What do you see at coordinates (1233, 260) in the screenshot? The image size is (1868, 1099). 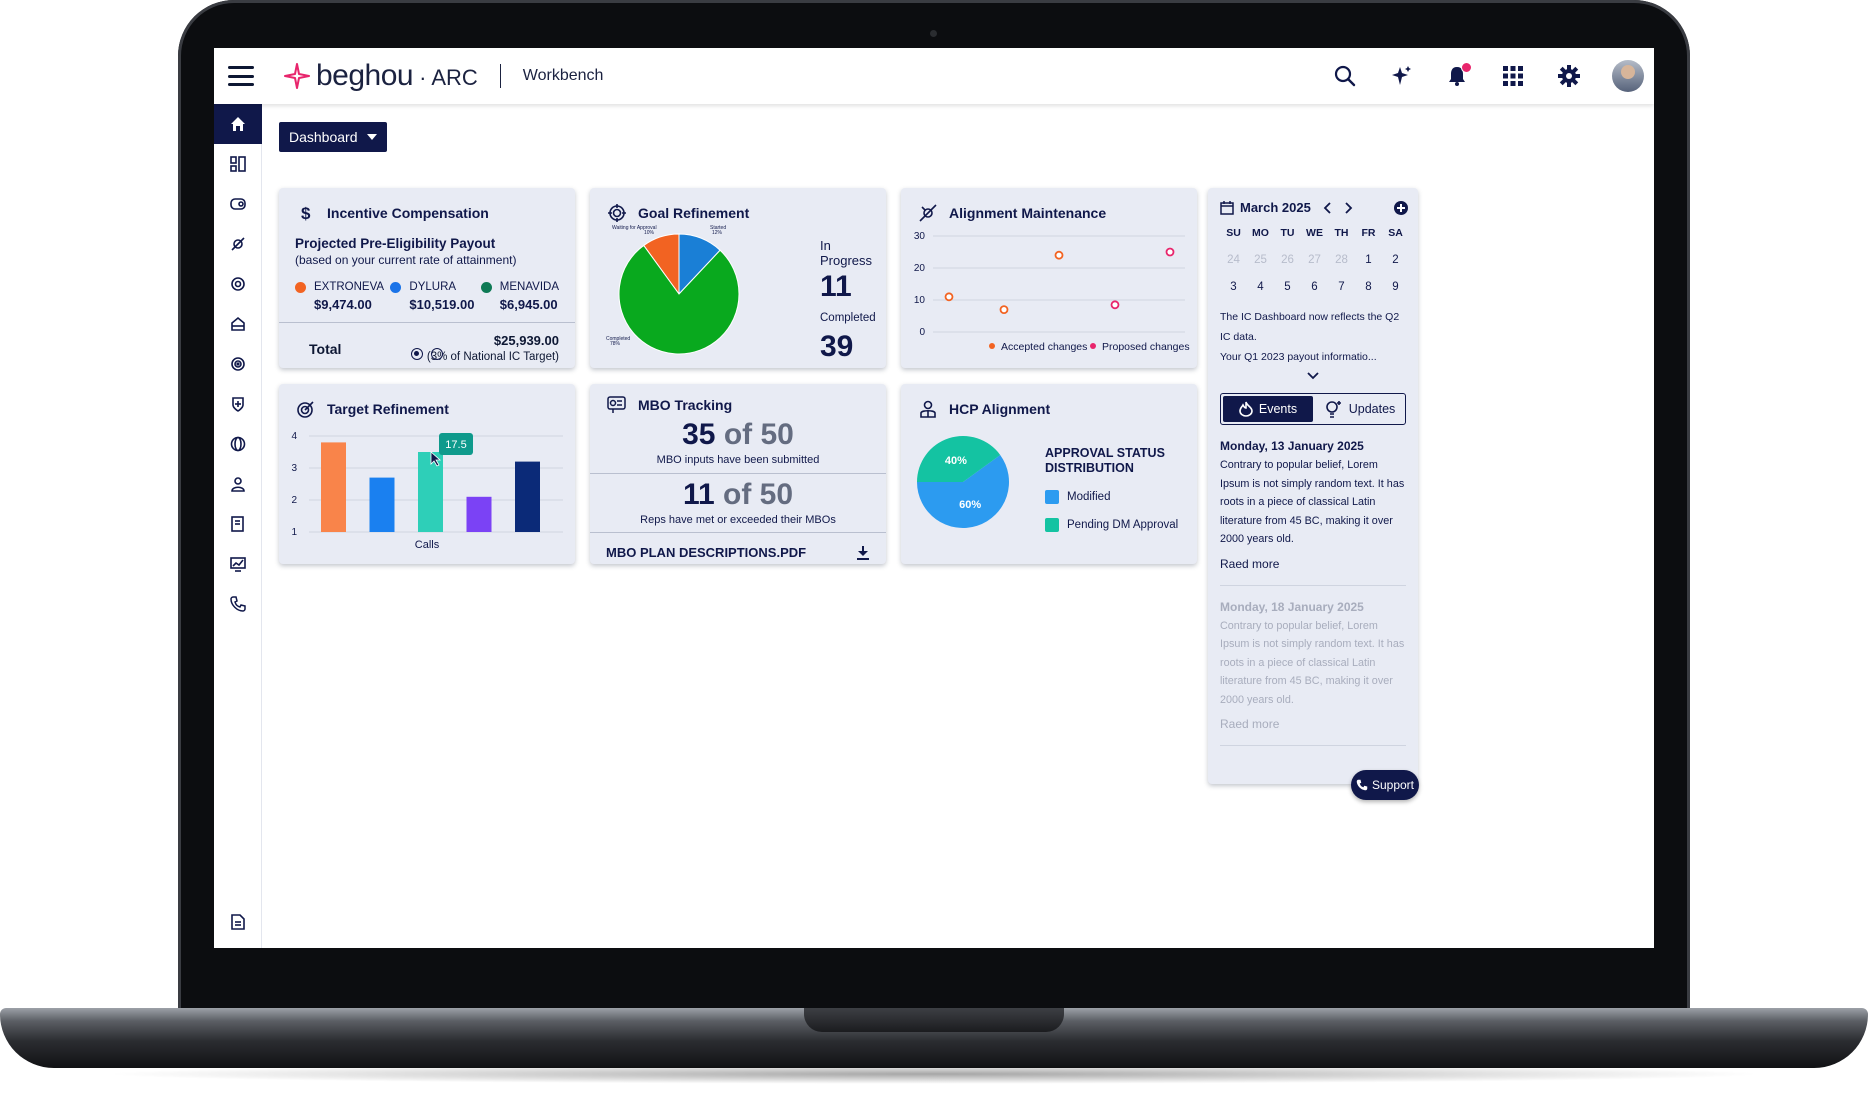 I see `calendar-day: 24` at bounding box center [1233, 260].